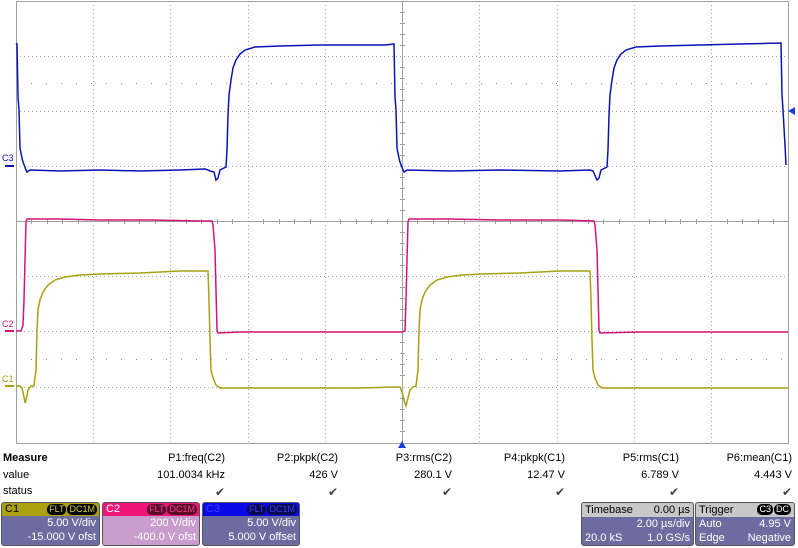 This screenshot has height=548, width=798. I want to click on channel-offset: -400.0 V ofst, so click(164, 537).